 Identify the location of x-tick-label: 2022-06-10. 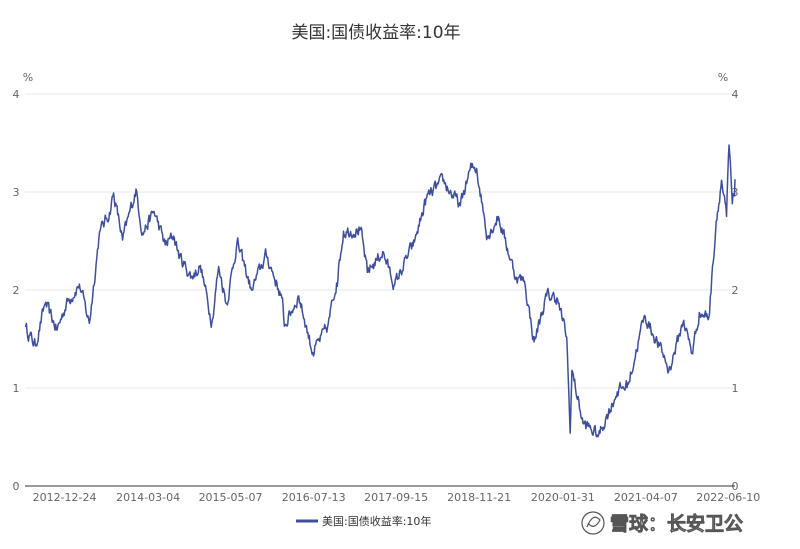
(728, 497).